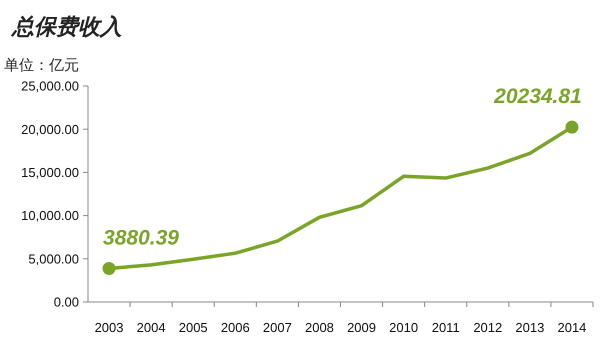 Image resolution: width=611 pixels, height=342 pixels. I want to click on y-tick-label: 20,000.00, so click(50, 129).